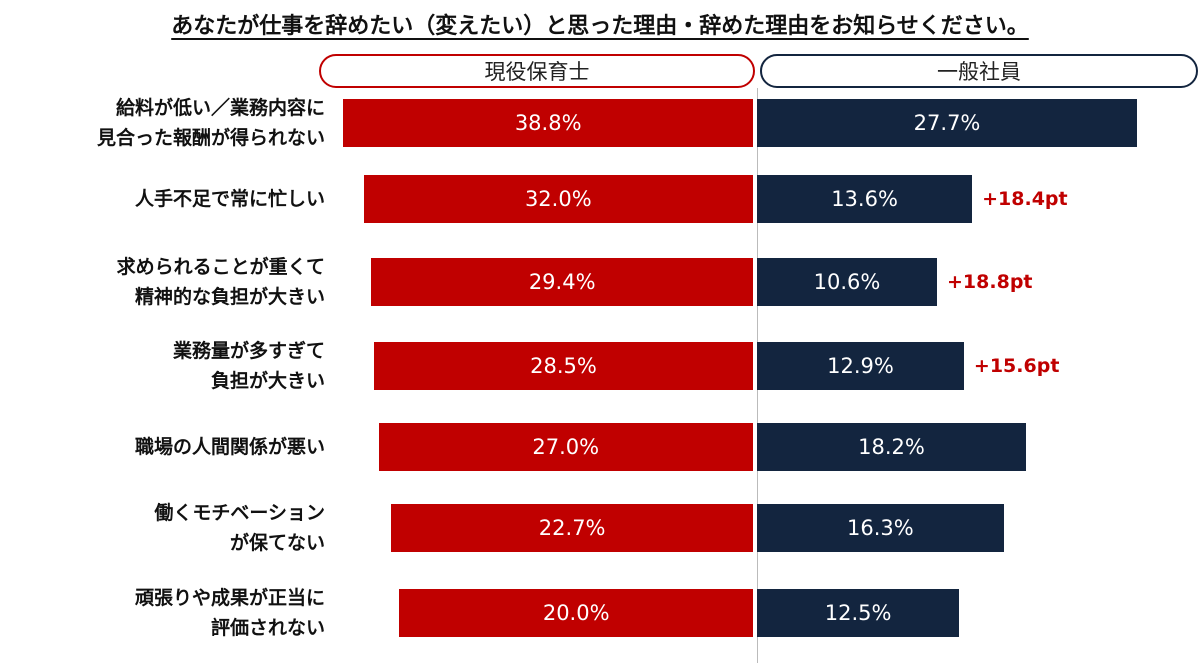  Describe the element at coordinates (563, 366) in the screenshot. I see `bar-left: 28.5%` at that location.